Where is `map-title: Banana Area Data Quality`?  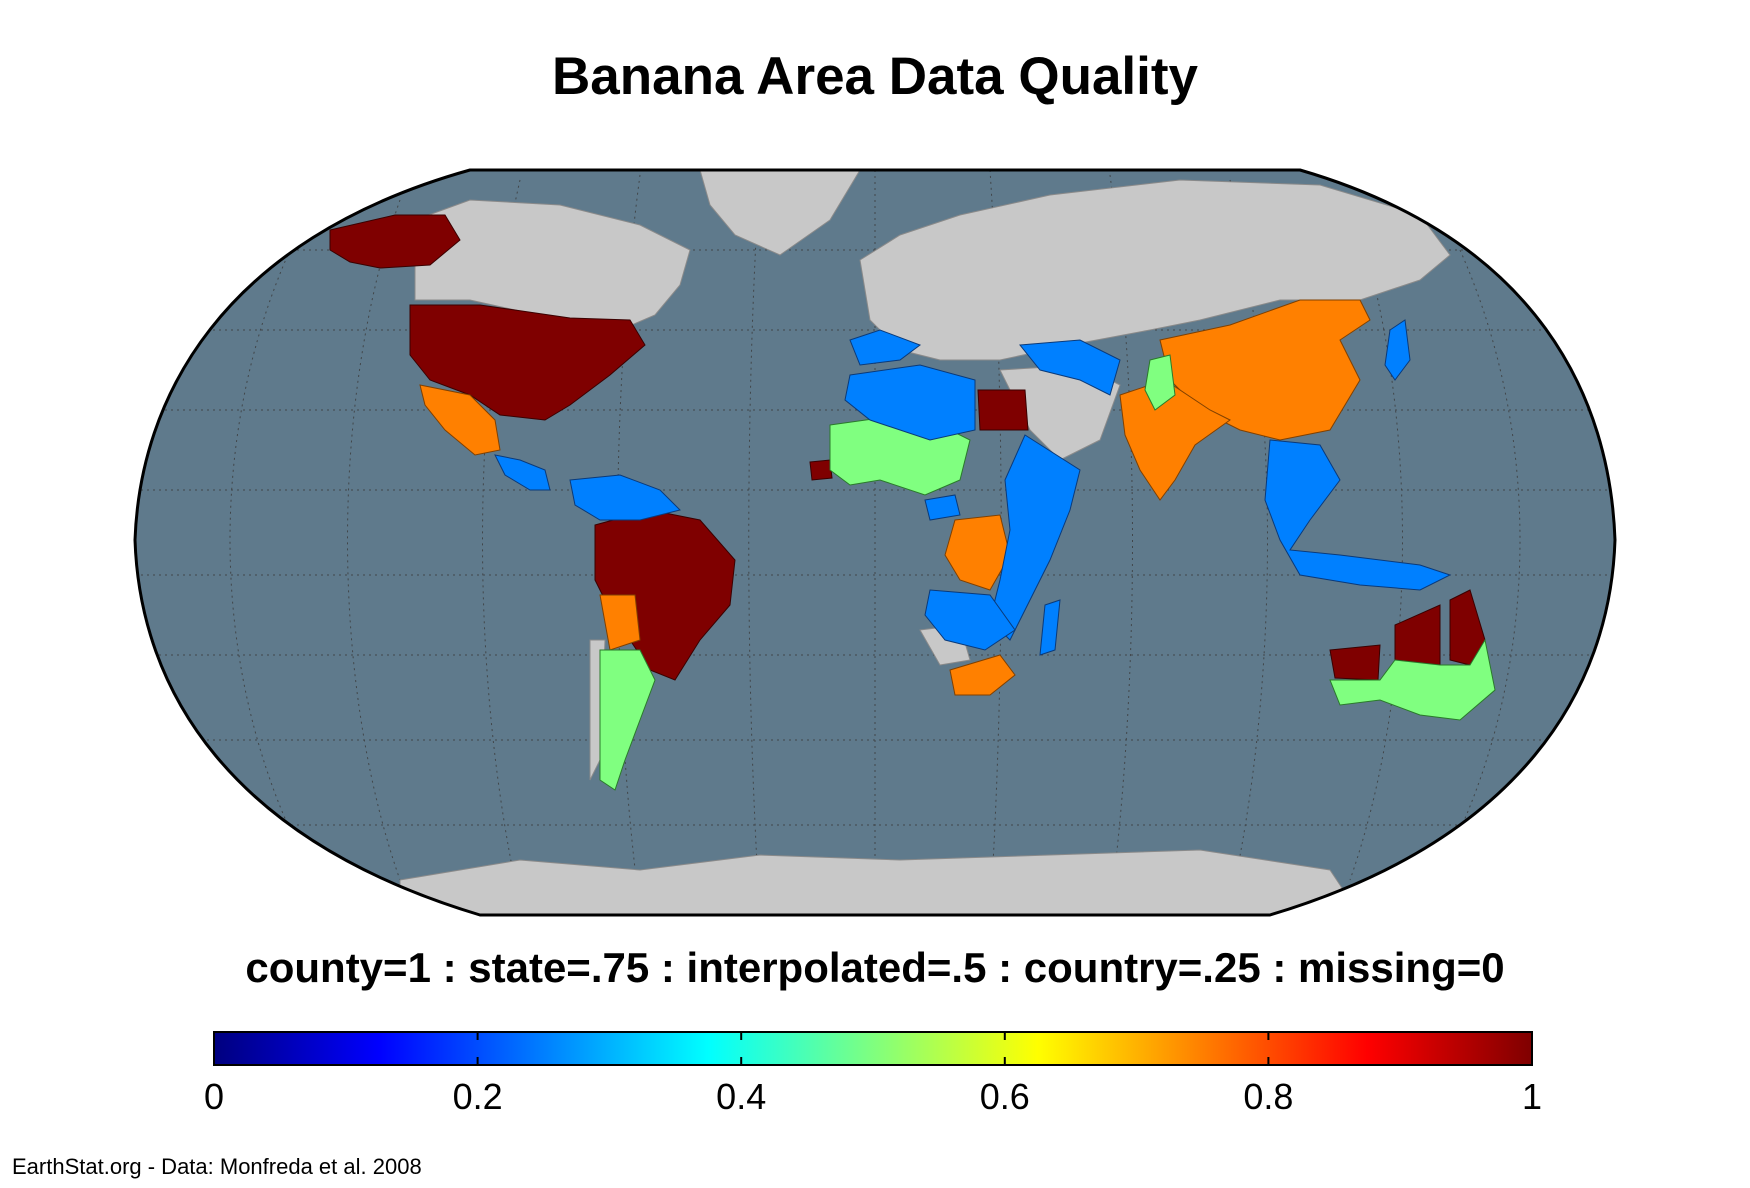 map-title: Banana Area Data Quality is located at coordinates (875, 76).